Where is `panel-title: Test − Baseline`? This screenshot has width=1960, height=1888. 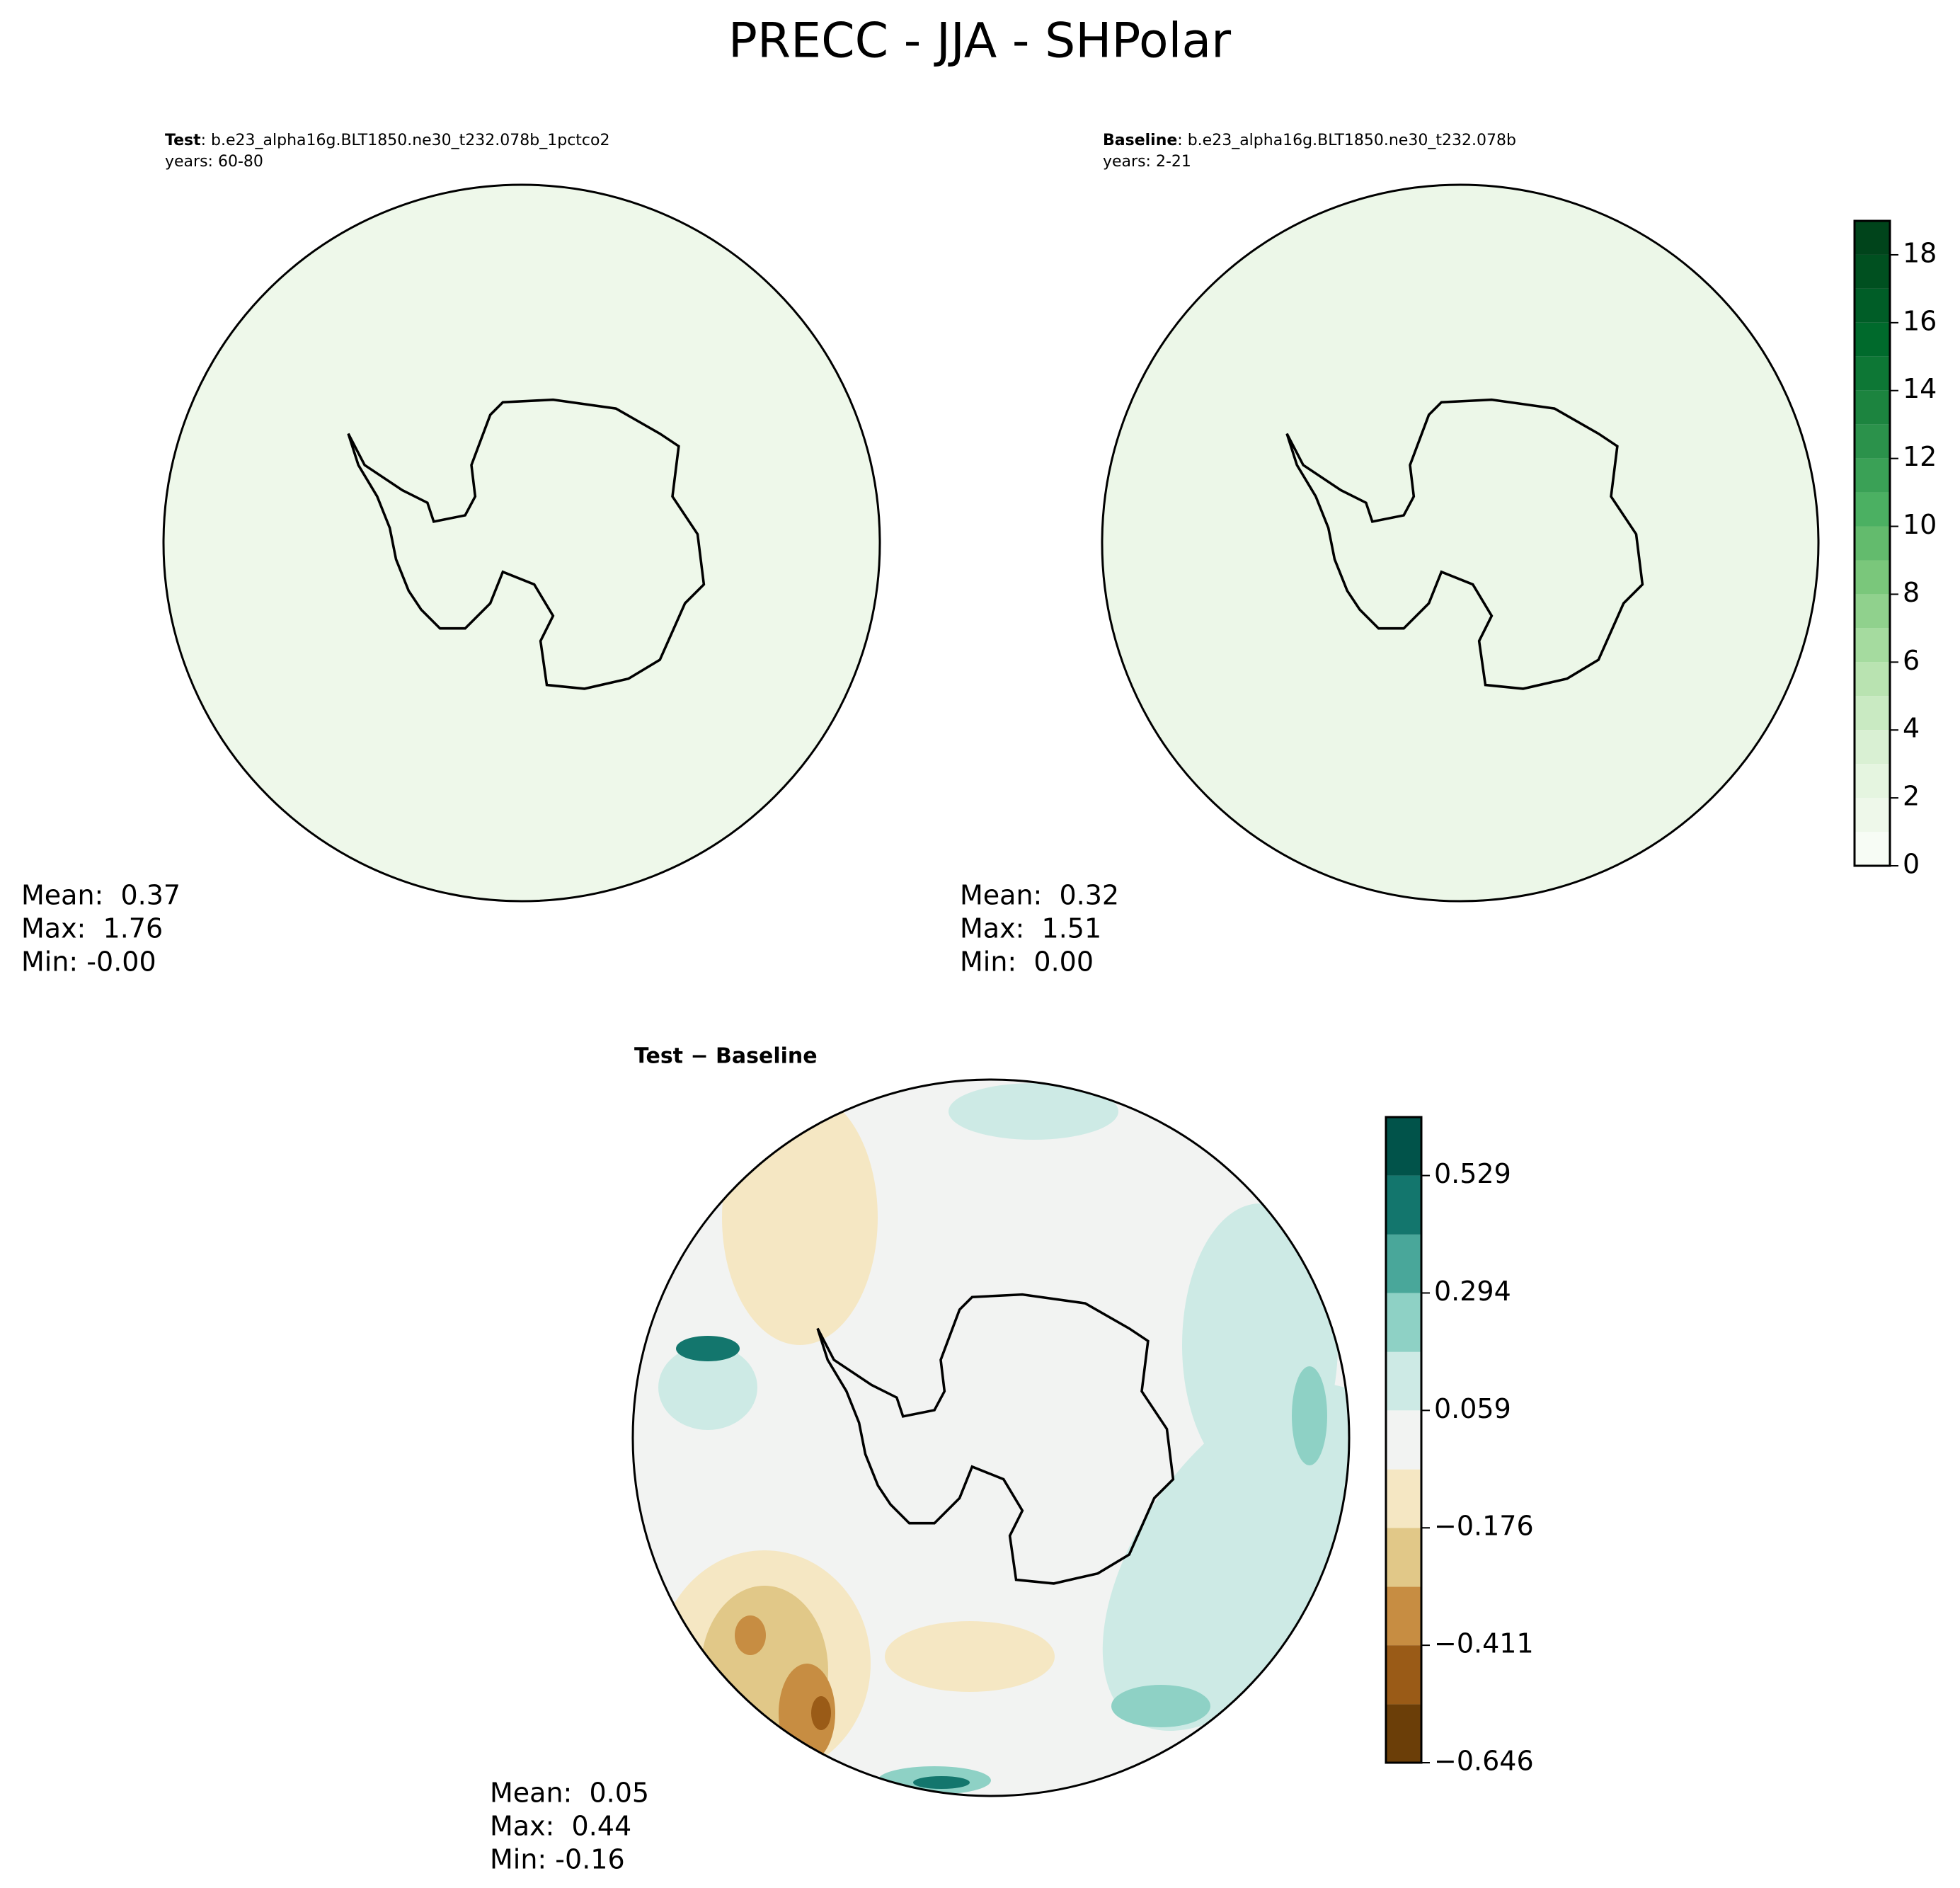
panel-title: Test − Baseline is located at coordinates (726, 1057).